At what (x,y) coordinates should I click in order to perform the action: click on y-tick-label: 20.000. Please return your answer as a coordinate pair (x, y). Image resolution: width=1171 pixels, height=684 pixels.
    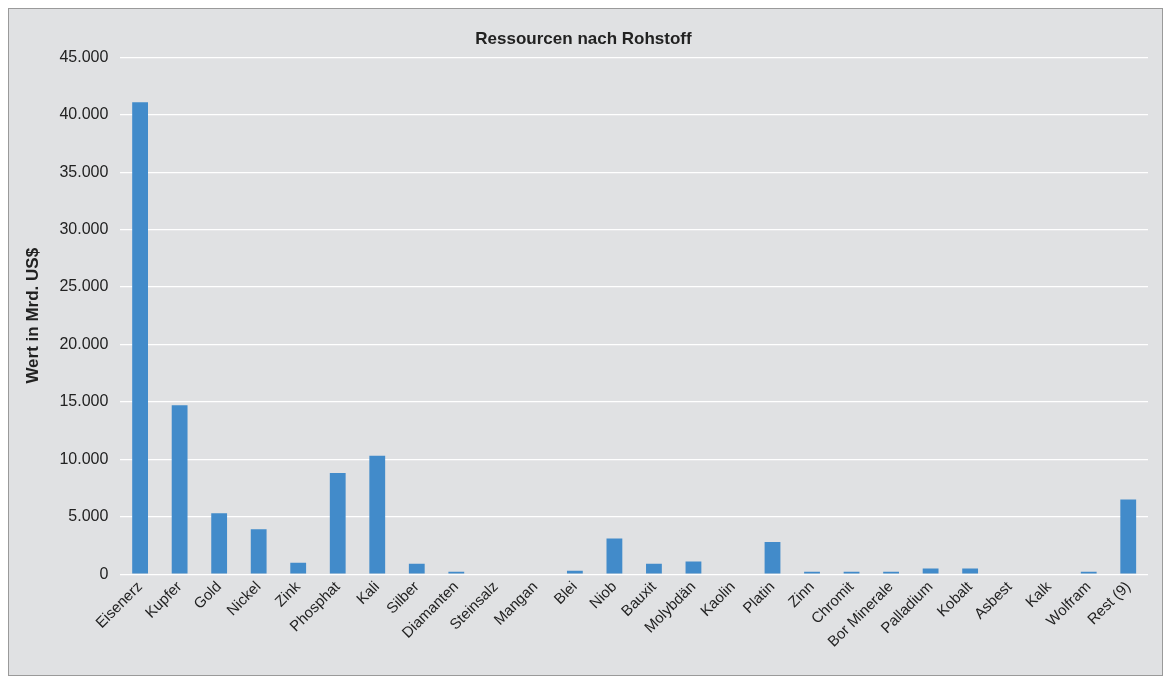
    Looking at the image, I should click on (84, 343).